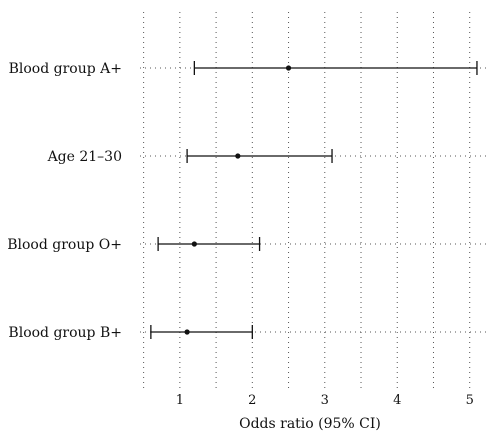  I want to click on x-axis-ticks: 1 2 3 4 5, so click(325, 400).